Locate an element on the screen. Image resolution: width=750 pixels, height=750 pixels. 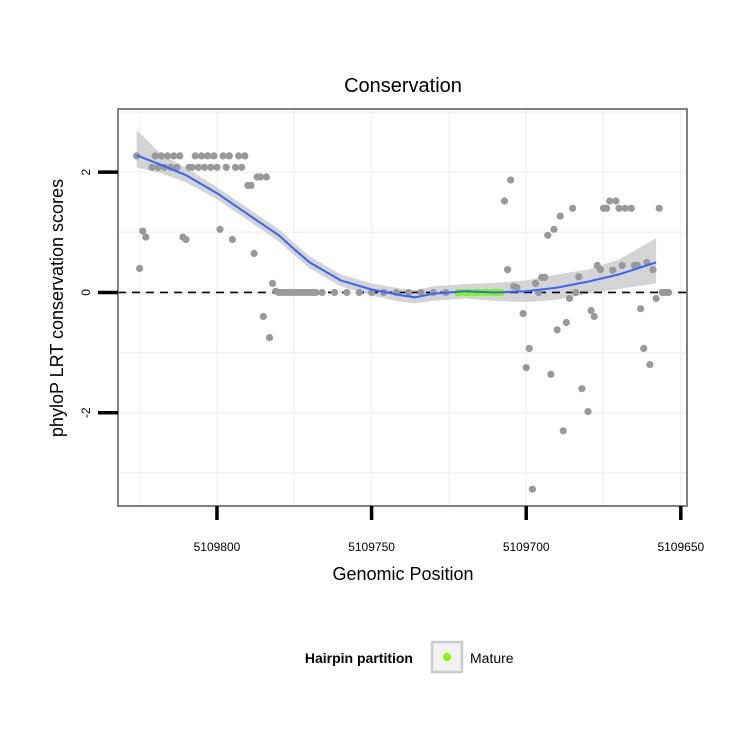
y-tick-label: 2 is located at coordinates (86, 172).